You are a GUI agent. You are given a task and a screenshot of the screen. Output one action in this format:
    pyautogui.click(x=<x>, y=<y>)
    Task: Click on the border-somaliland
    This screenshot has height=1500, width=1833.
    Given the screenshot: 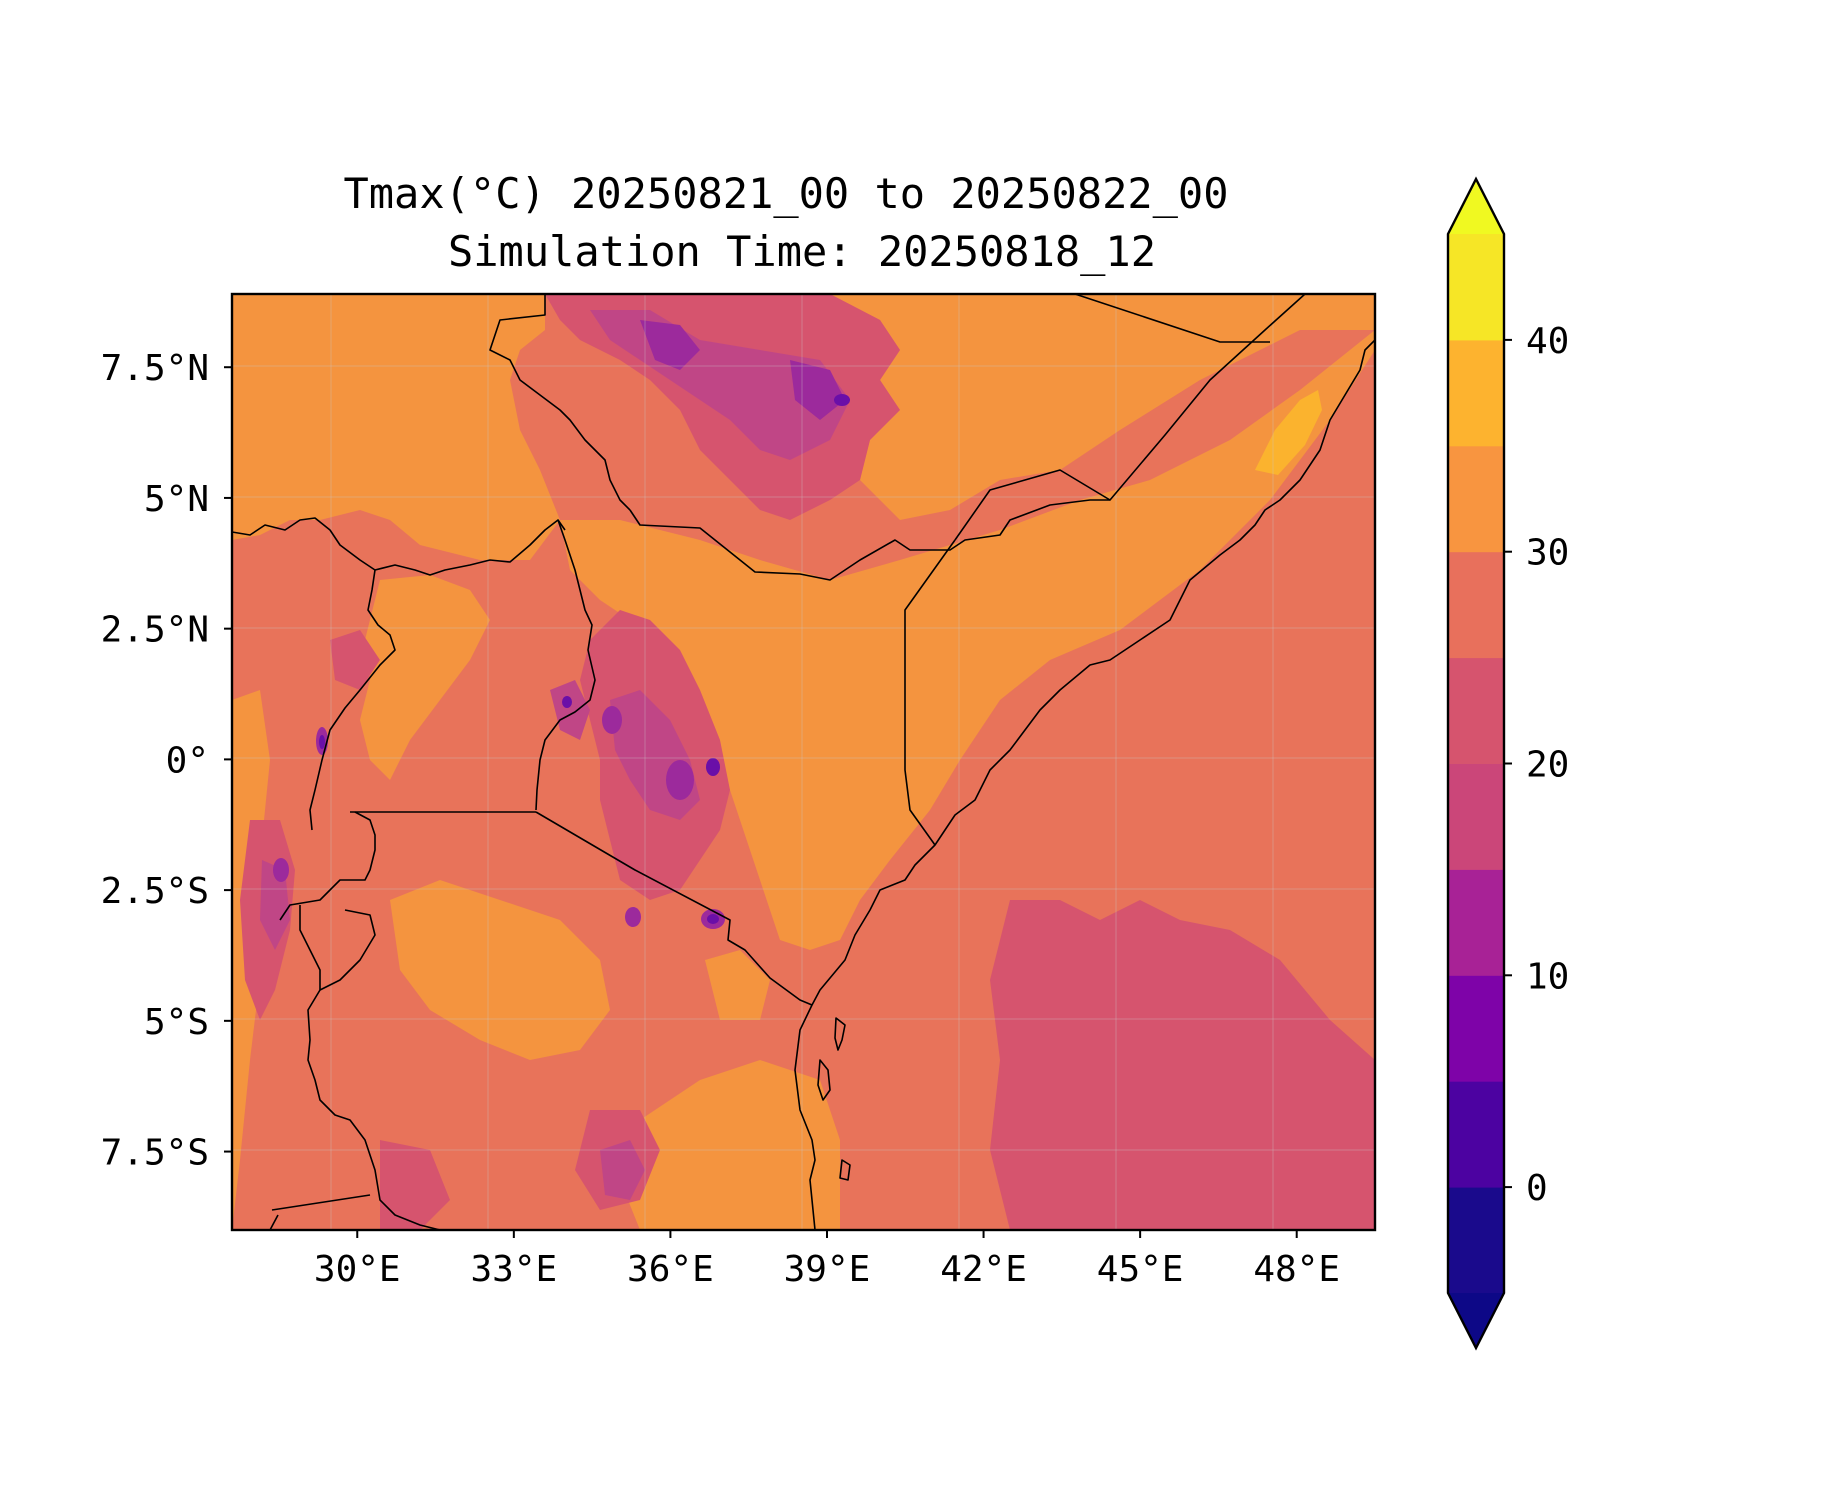 What is the action you would take?
    pyautogui.click(x=1172, y=318)
    